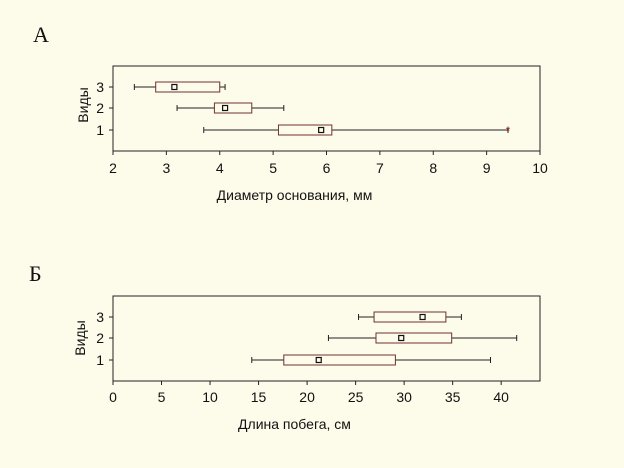  What do you see at coordinates (113, 168) in the screenshot?
I see `panel-1-x-tick-label: 2` at bounding box center [113, 168].